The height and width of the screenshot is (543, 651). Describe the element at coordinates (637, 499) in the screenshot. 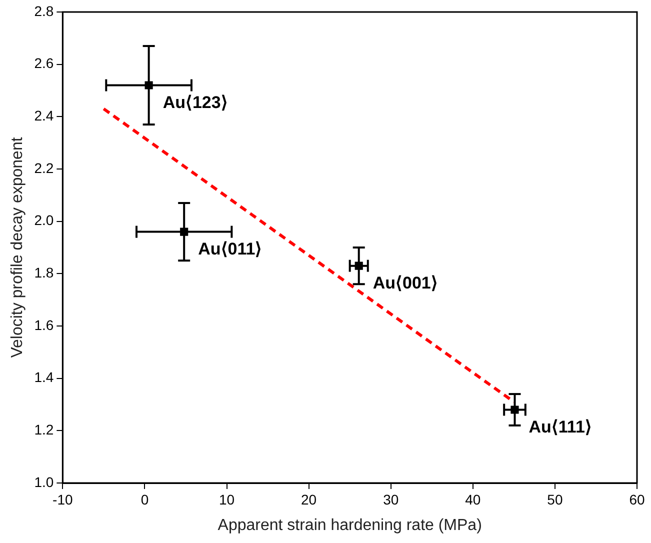

I see `x-tick-label: 60` at that location.